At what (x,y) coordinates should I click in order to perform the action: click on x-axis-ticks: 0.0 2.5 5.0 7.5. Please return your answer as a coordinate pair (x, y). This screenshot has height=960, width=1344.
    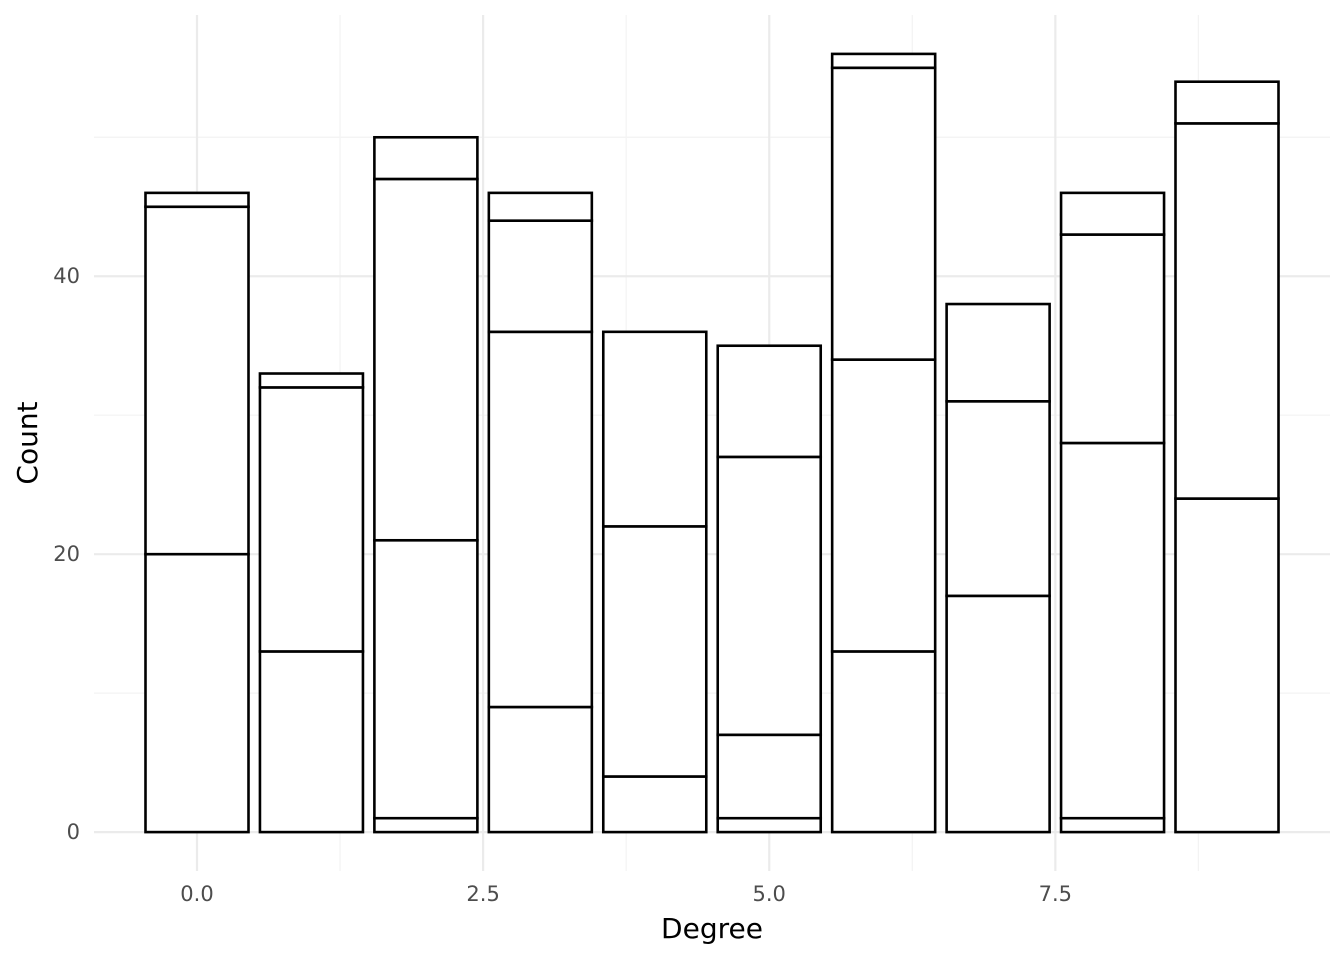
    Looking at the image, I should click on (626, 894).